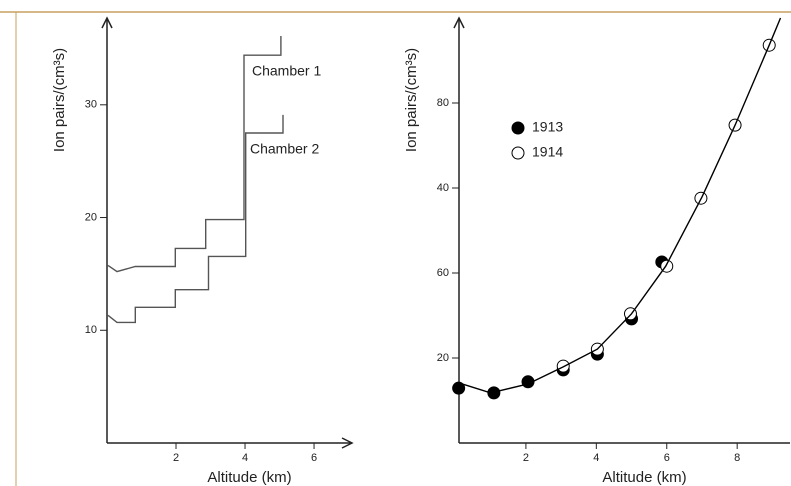 The height and width of the screenshot is (486, 791). What do you see at coordinates (547, 127) in the screenshot?
I see `legend-label: 1913` at bounding box center [547, 127].